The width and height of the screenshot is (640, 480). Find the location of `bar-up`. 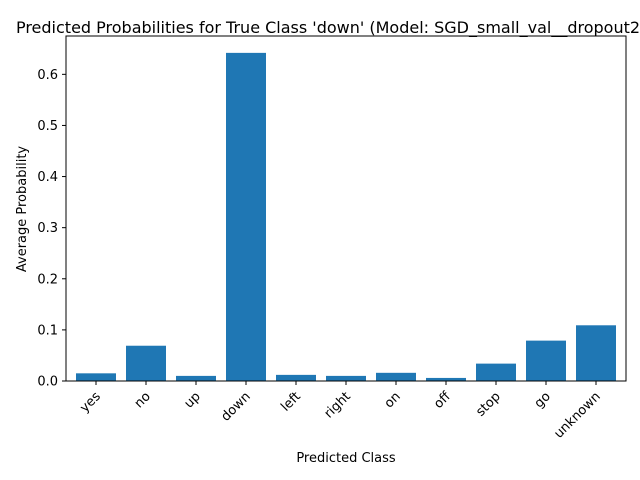

bar-up is located at coordinates (196, 378).